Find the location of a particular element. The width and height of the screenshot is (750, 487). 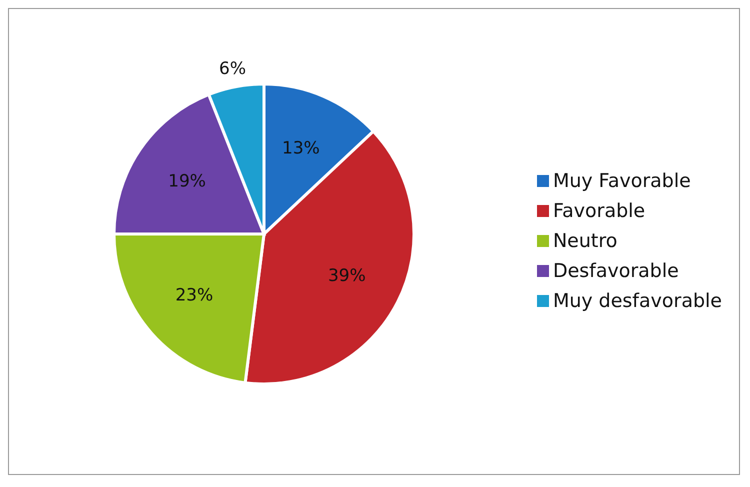

legend-label: Muy Favorable is located at coordinates (621, 181).